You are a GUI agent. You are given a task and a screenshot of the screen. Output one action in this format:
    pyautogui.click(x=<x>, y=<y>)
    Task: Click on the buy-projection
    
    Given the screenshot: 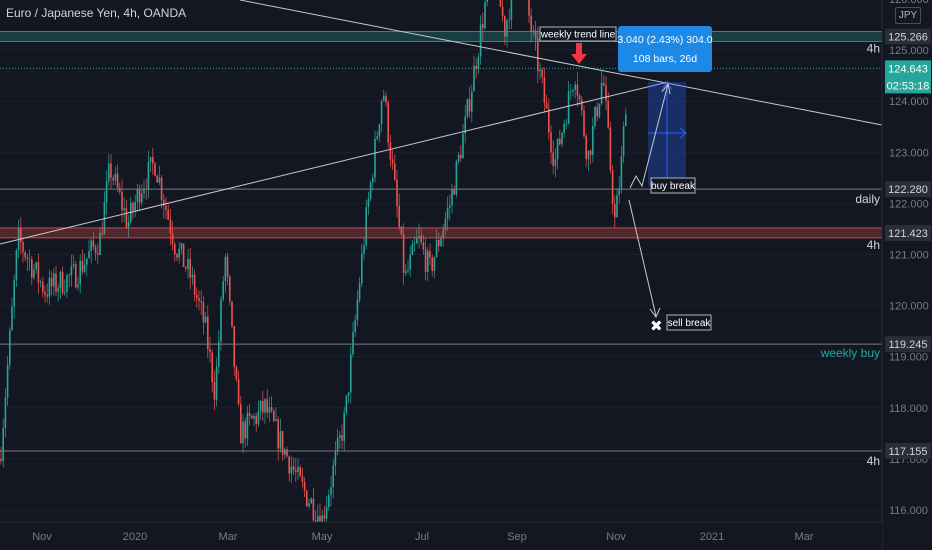 What is the action you would take?
    pyautogui.click(x=649, y=136)
    